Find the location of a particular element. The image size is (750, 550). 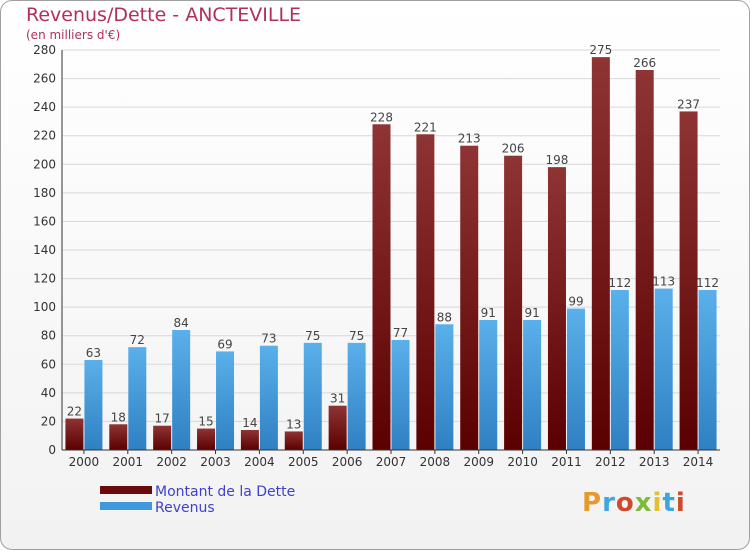

bar-revenus-value-label: 72 is located at coordinates (137, 340).